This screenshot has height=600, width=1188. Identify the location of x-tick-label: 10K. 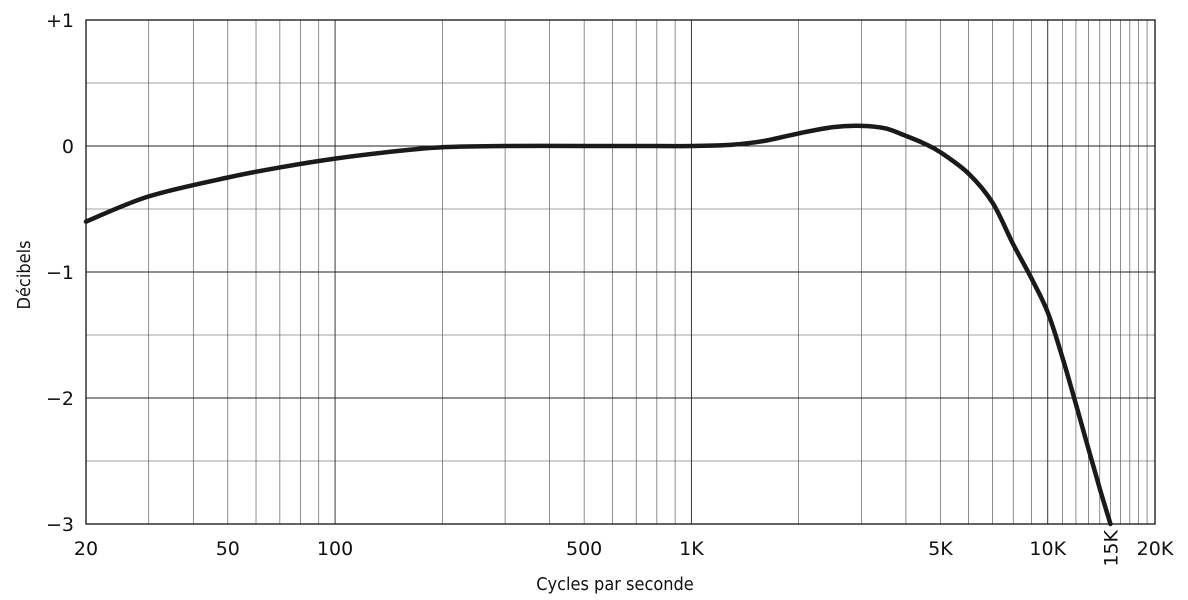
(1047, 549).